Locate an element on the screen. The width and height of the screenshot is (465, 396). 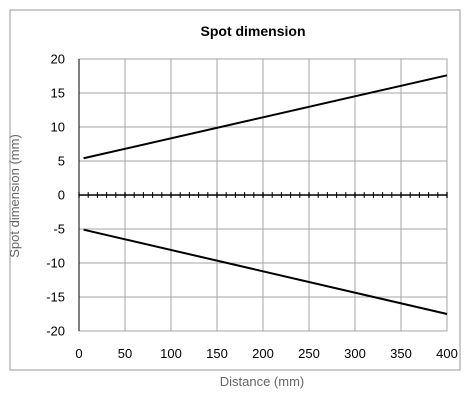
y-tick-label: -20 is located at coordinates (55, 331).